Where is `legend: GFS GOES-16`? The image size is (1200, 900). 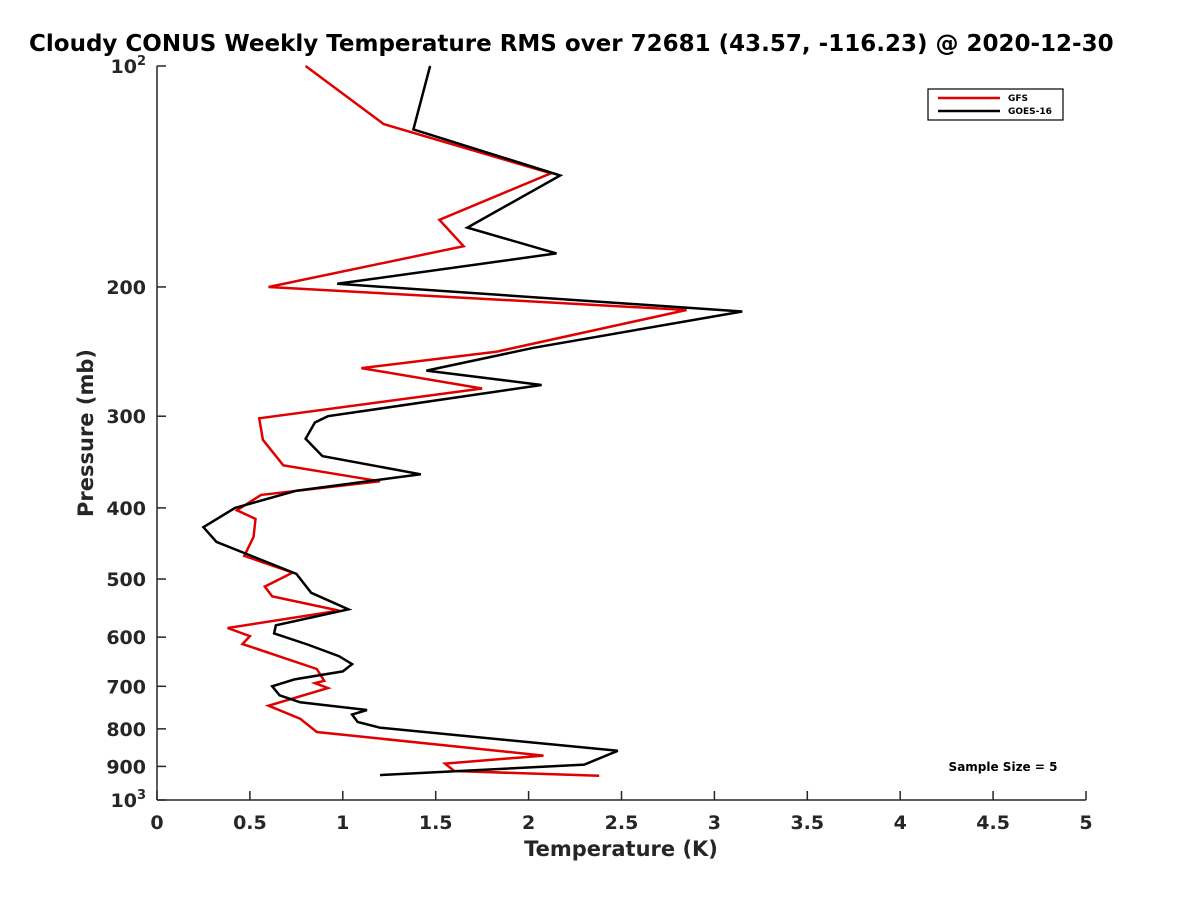
legend: GFS GOES-16 is located at coordinates (995, 104).